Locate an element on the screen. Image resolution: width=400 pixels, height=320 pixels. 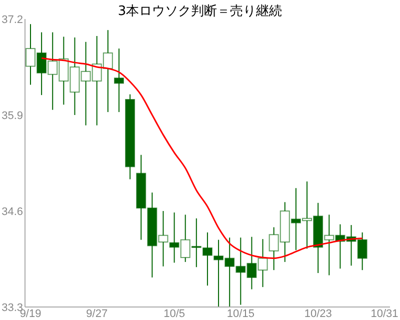
x-tick-label: 9/27 is located at coordinates (97, 314).